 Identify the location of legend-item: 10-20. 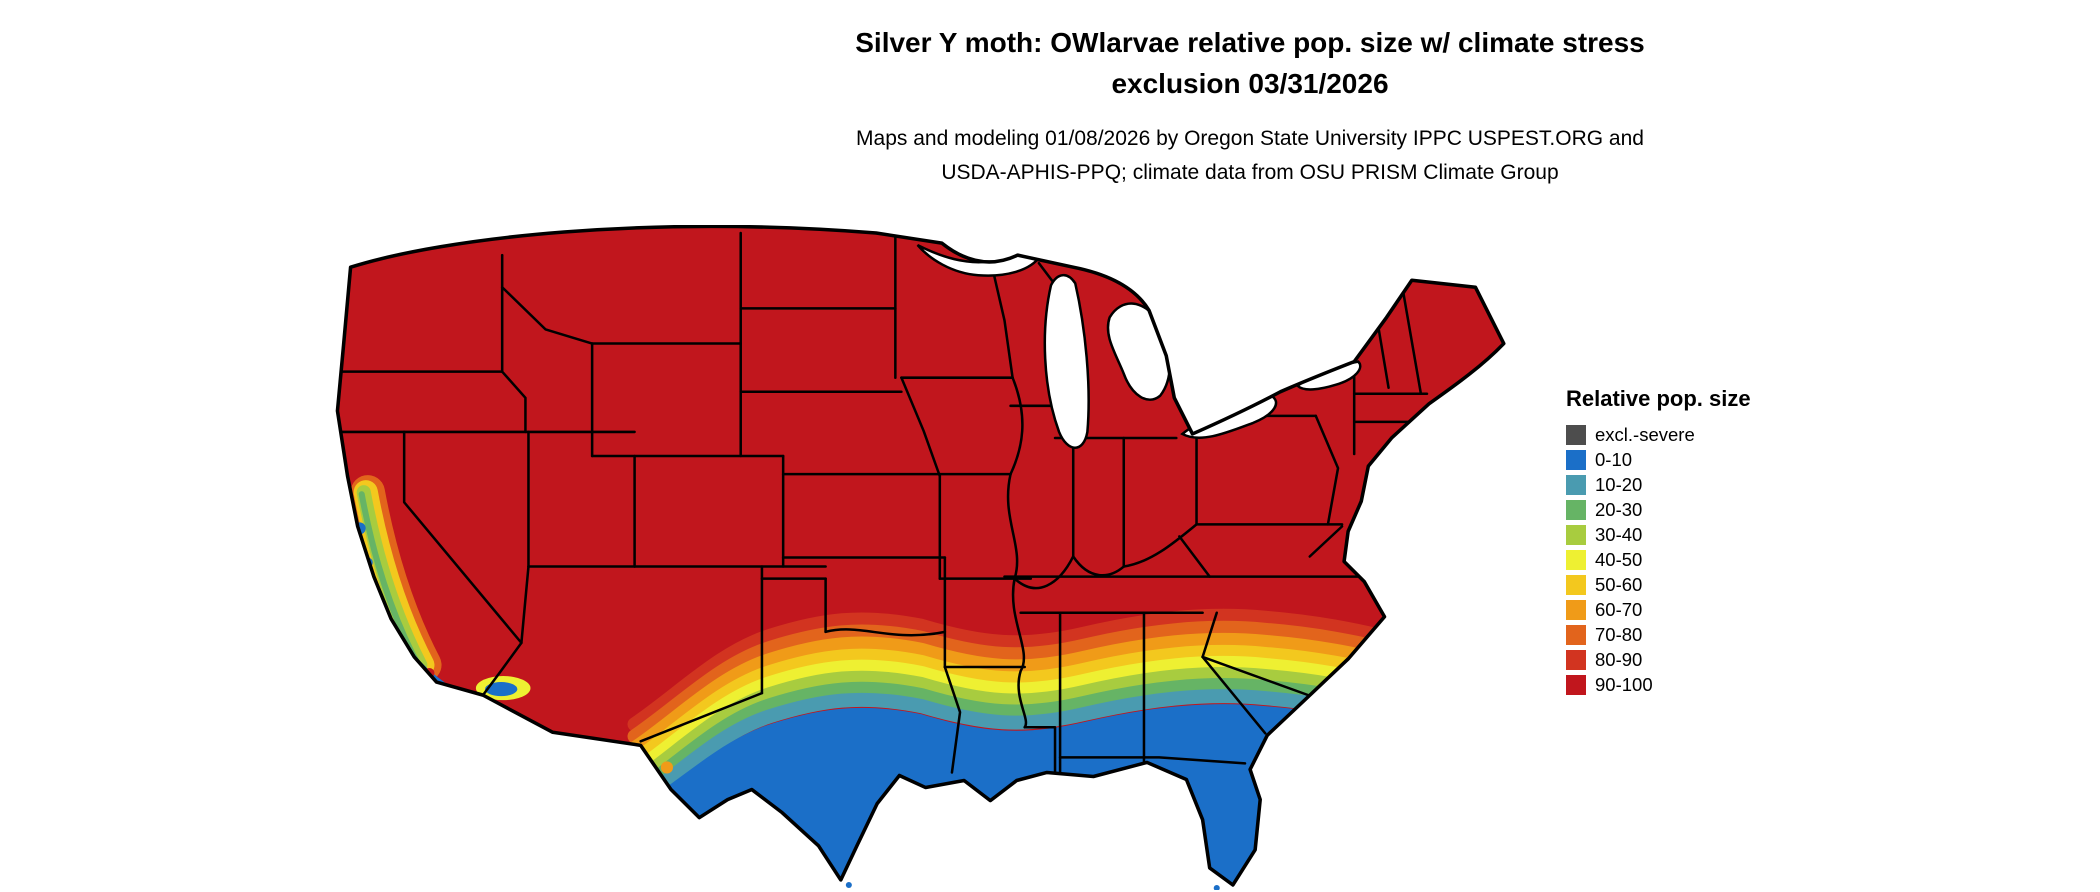
(1658, 484).